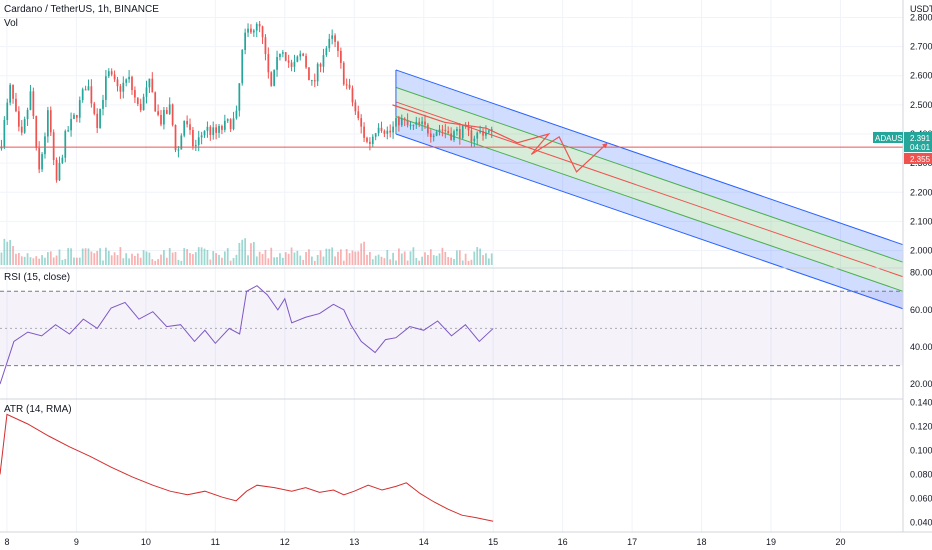 The image size is (932, 550). What do you see at coordinates (11, 23) in the screenshot?
I see `volume-label: Vol` at bounding box center [11, 23].